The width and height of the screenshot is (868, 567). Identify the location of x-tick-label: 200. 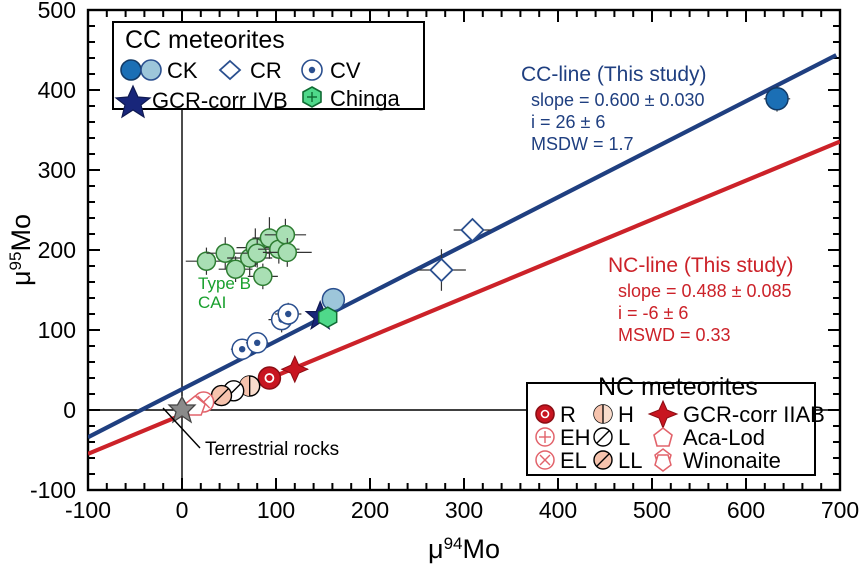
(370, 510).